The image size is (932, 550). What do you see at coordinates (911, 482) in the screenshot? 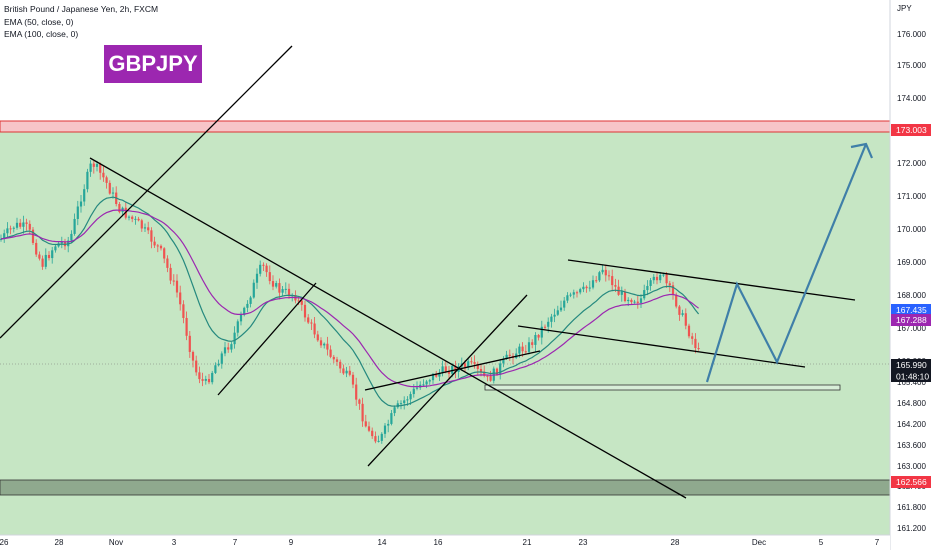
I see `price-label-bg` at bounding box center [911, 482].